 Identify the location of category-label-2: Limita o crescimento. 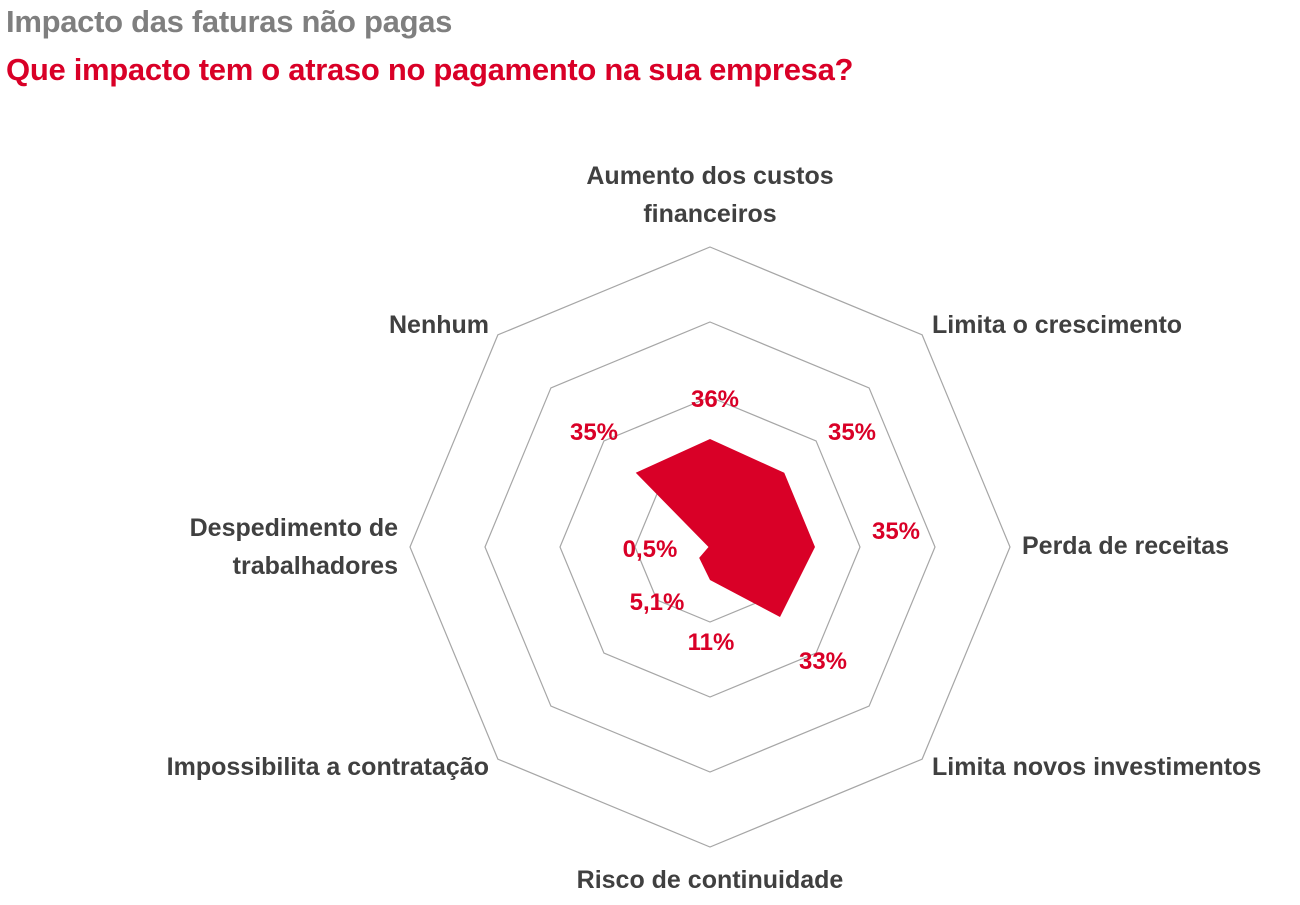
(1057, 325).